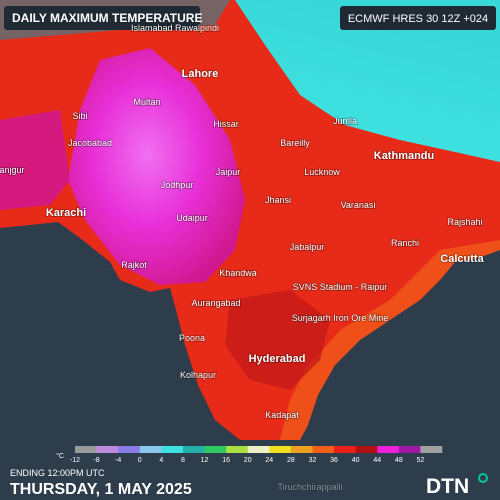 This screenshot has height=500, width=500. Describe the element at coordinates (205, 460) in the screenshot. I see `legend-tick-label: 12` at that location.